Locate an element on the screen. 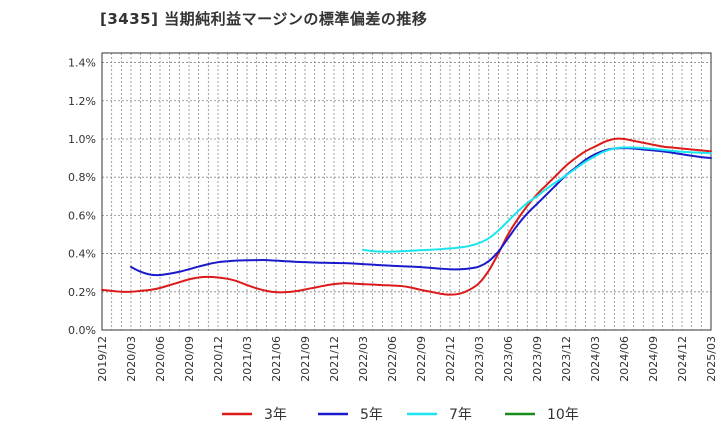 This screenshot has width=720, height=440. x-tick-label: 2022/06 is located at coordinates (392, 359).